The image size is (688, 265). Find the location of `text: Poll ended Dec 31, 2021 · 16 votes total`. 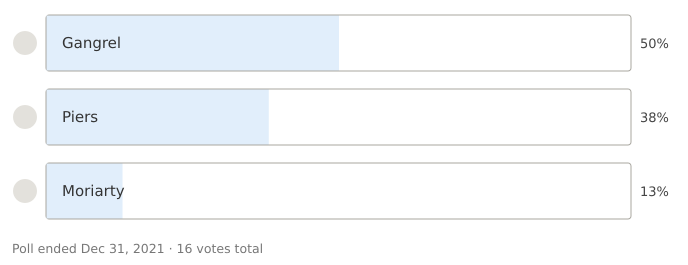

text: Poll ended Dec 31, 2021 · 16 votes total is located at coordinates (138, 248).